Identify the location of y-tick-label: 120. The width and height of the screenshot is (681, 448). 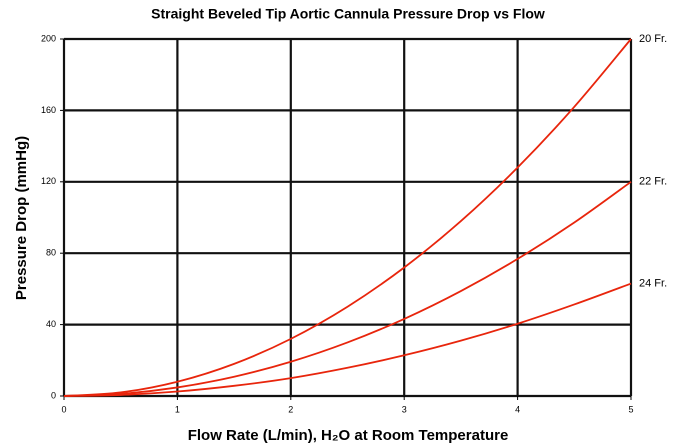
(48, 181).